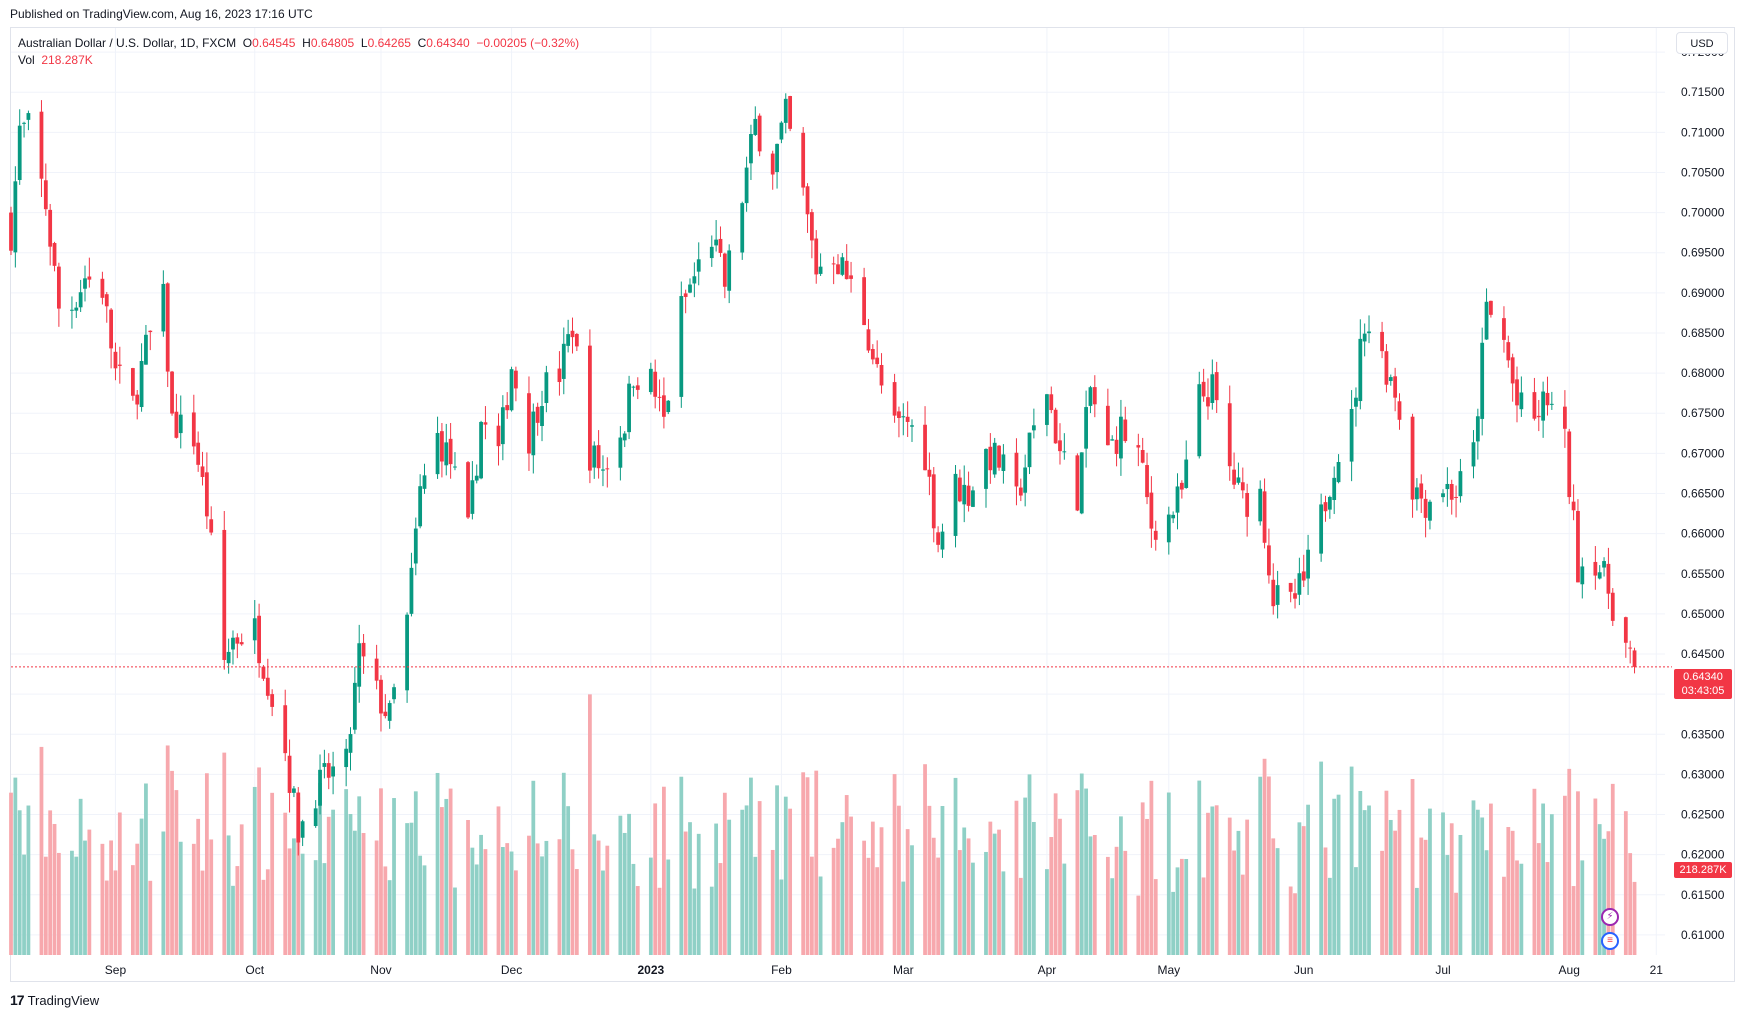 Image resolution: width=1747 pixels, height=1018 pixels. What do you see at coordinates (1702, 43) in the screenshot?
I see `currency-button: USD` at bounding box center [1702, 43].